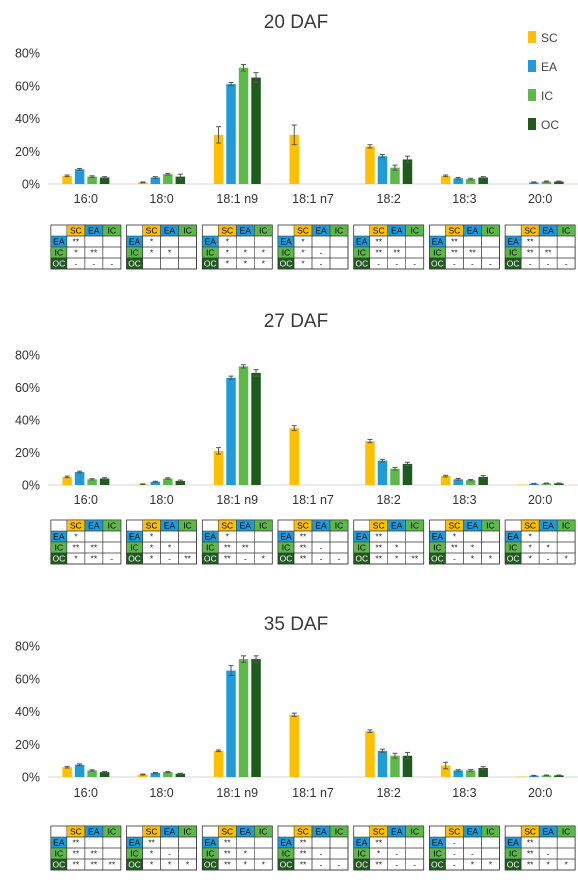 The width and height of the screenshot is (578, 880). Describe the element at coordinates (389, 199) in the screenshot. I see `x-tick-label: 18:2` at that location.